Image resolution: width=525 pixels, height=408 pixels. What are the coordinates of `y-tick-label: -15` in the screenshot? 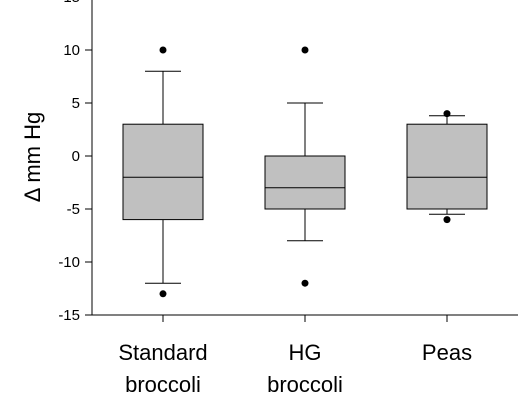 It's located at (69, 315).